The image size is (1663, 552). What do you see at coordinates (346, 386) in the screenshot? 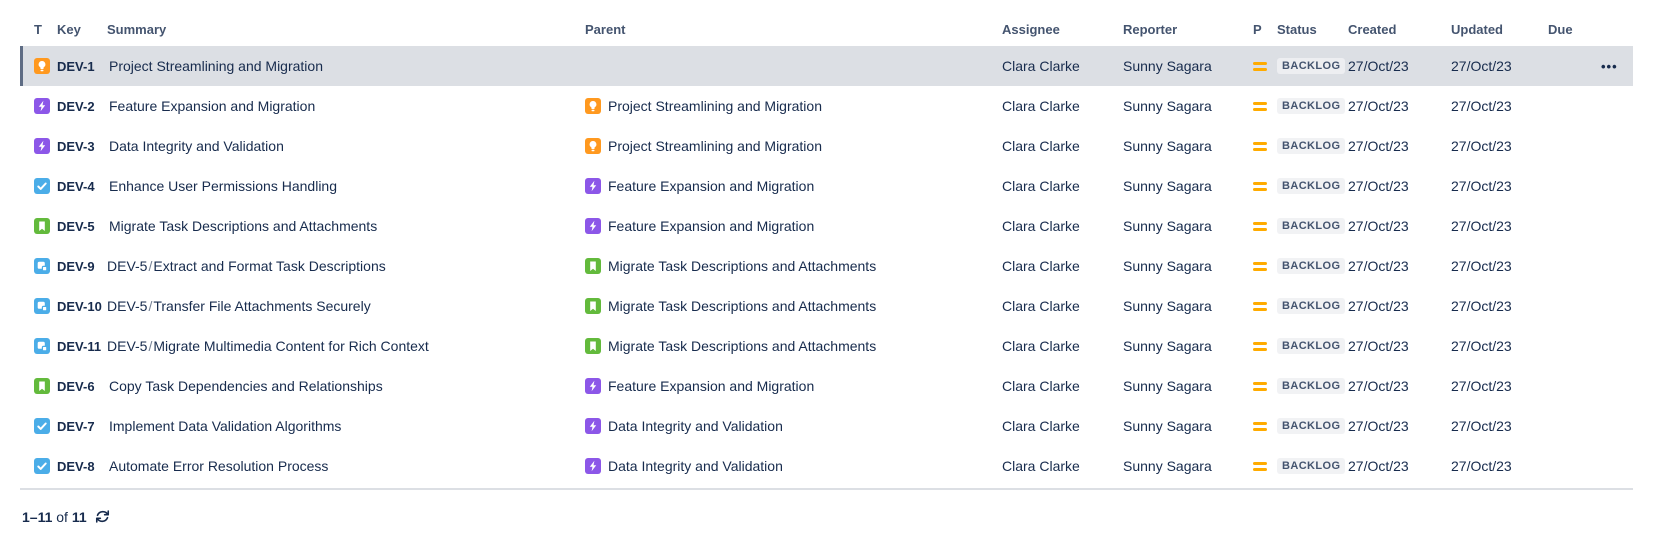
I see `issue-summary: Copy Task Dependencies and Relationships` at bounding box center [346, 386].